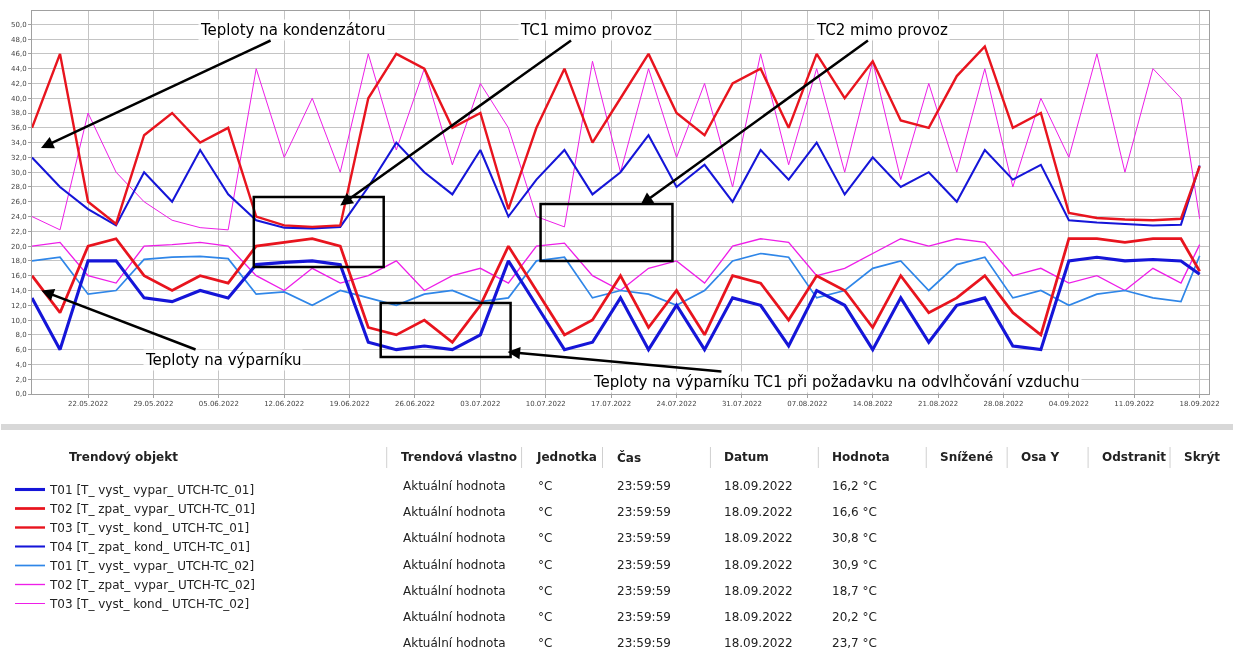 This screenshot has height=656, width=1233. I want to click on legend-label: T03 [T_ vyst_ kond_ UTCH-TC_02], so click(149, 604).